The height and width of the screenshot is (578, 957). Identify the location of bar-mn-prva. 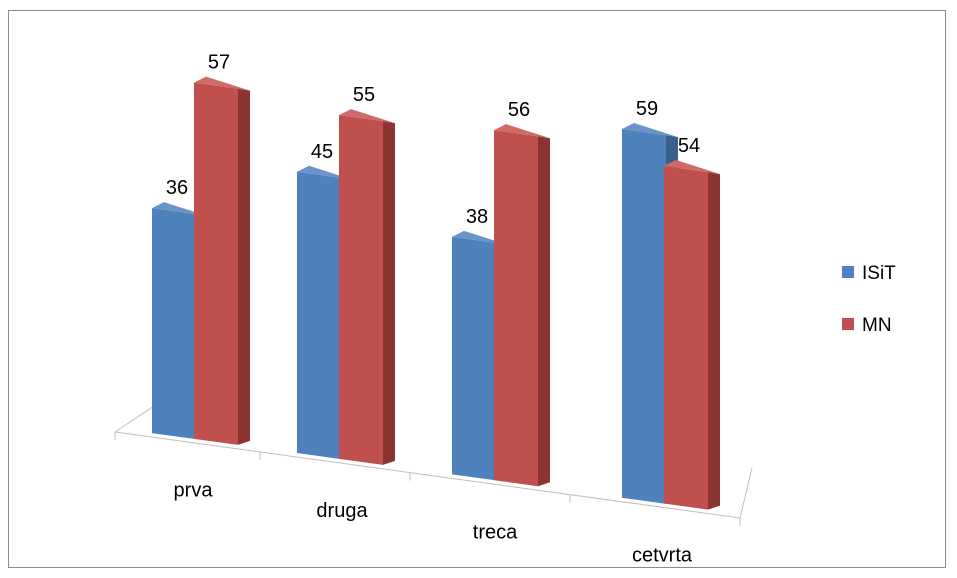
(222, 260).